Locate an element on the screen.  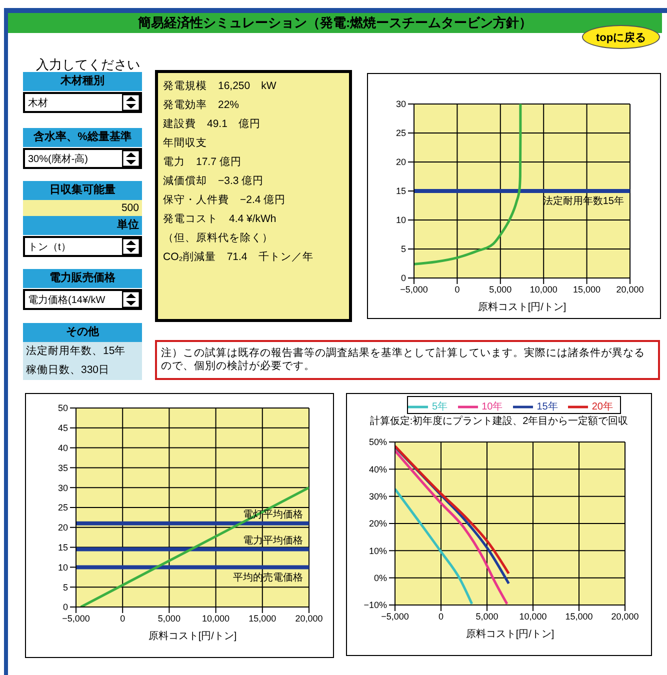
y-tick-label: 35 is located at coordinates (63, 467).